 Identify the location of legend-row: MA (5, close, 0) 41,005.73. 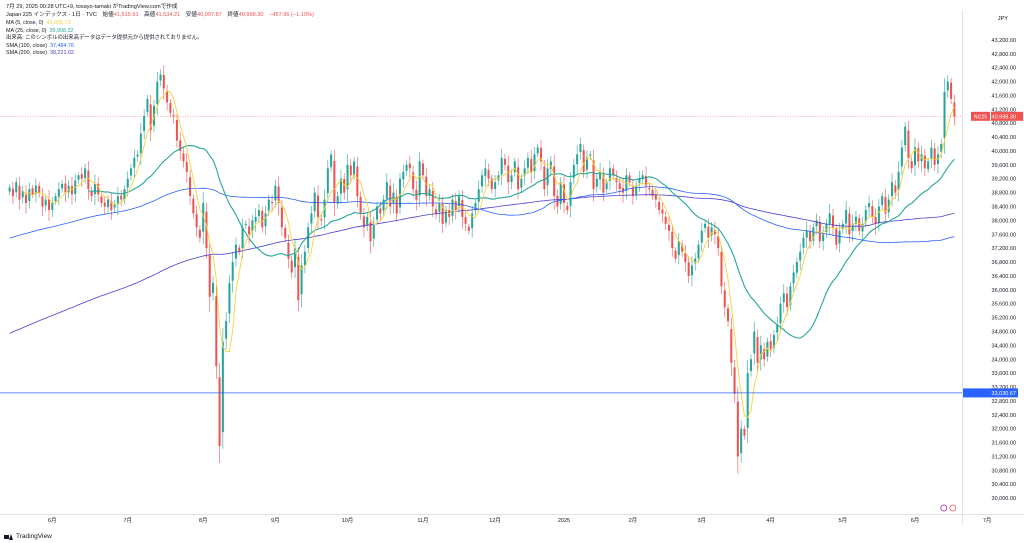
(38, 23).